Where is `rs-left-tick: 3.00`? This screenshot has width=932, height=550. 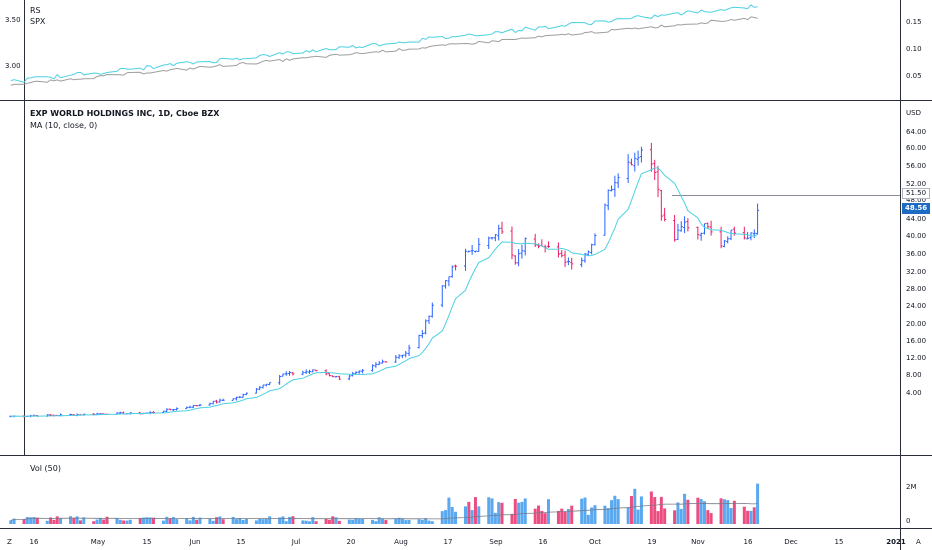
rs-left-tick: 3.00 is located at coordinates (13, 66).